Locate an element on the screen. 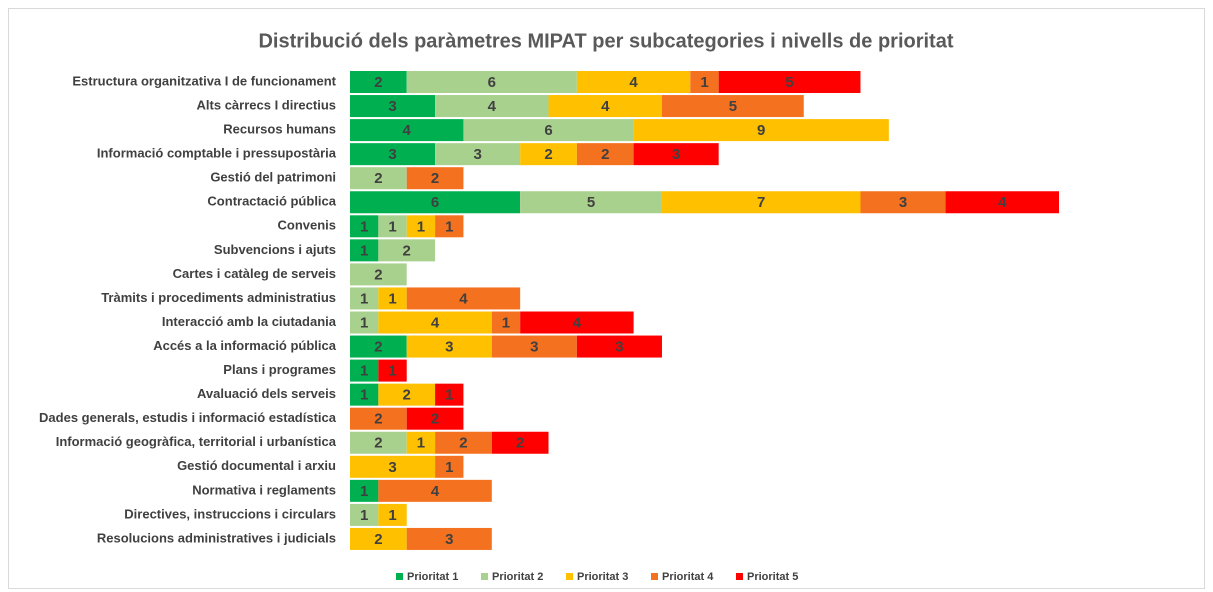 This screenshot has height=592, width=1213. y-tick-label: Alts càrrecs I directius is located at coordinates (266, 104).